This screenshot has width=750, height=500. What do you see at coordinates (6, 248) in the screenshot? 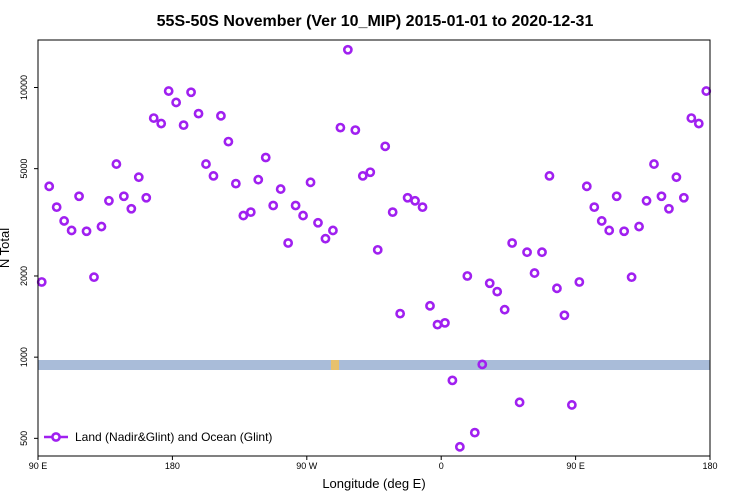
I see `y-axis-title: N Total` at bounding box center [6, 248].